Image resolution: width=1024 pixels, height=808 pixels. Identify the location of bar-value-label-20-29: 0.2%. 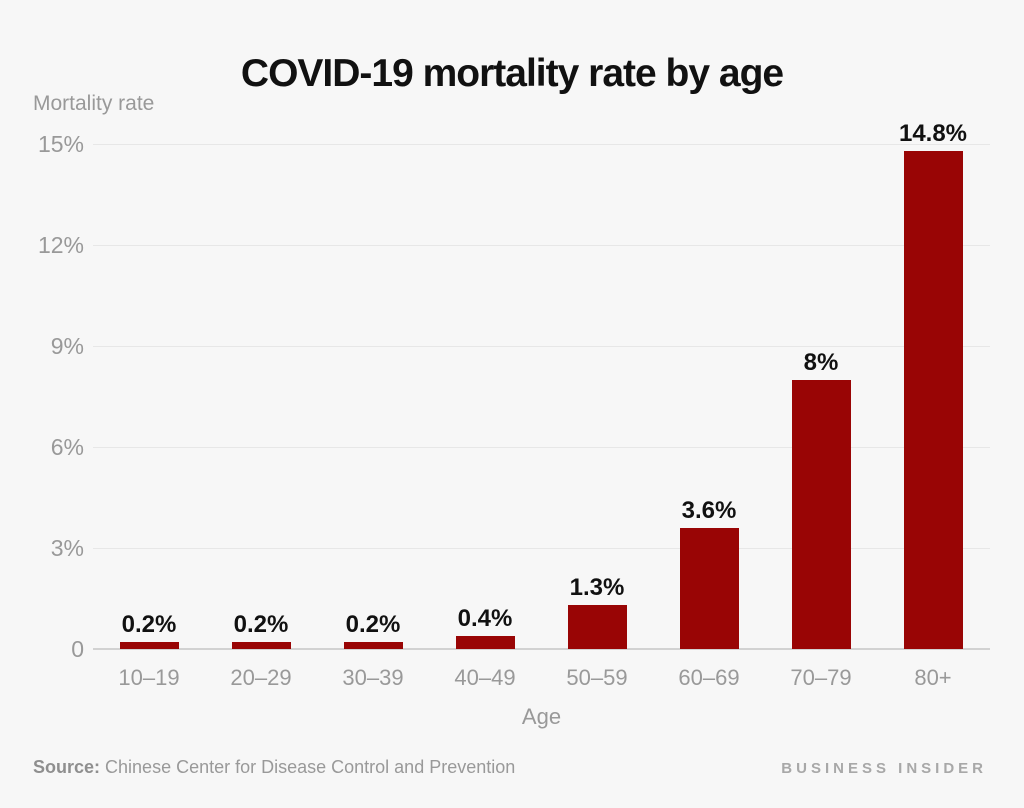
(261, 624).